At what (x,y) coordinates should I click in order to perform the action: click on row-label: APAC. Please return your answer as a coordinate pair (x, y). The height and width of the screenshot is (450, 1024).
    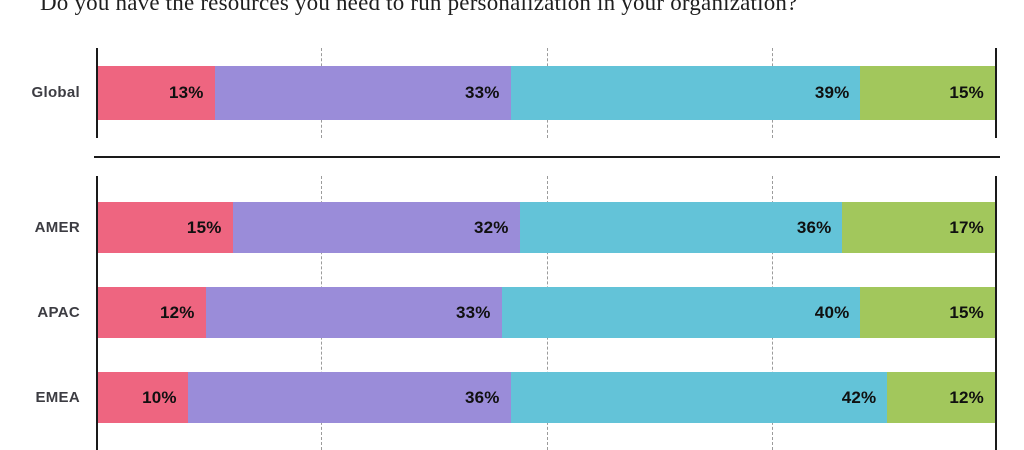
    Looking at the image, I should click on (58, 312).